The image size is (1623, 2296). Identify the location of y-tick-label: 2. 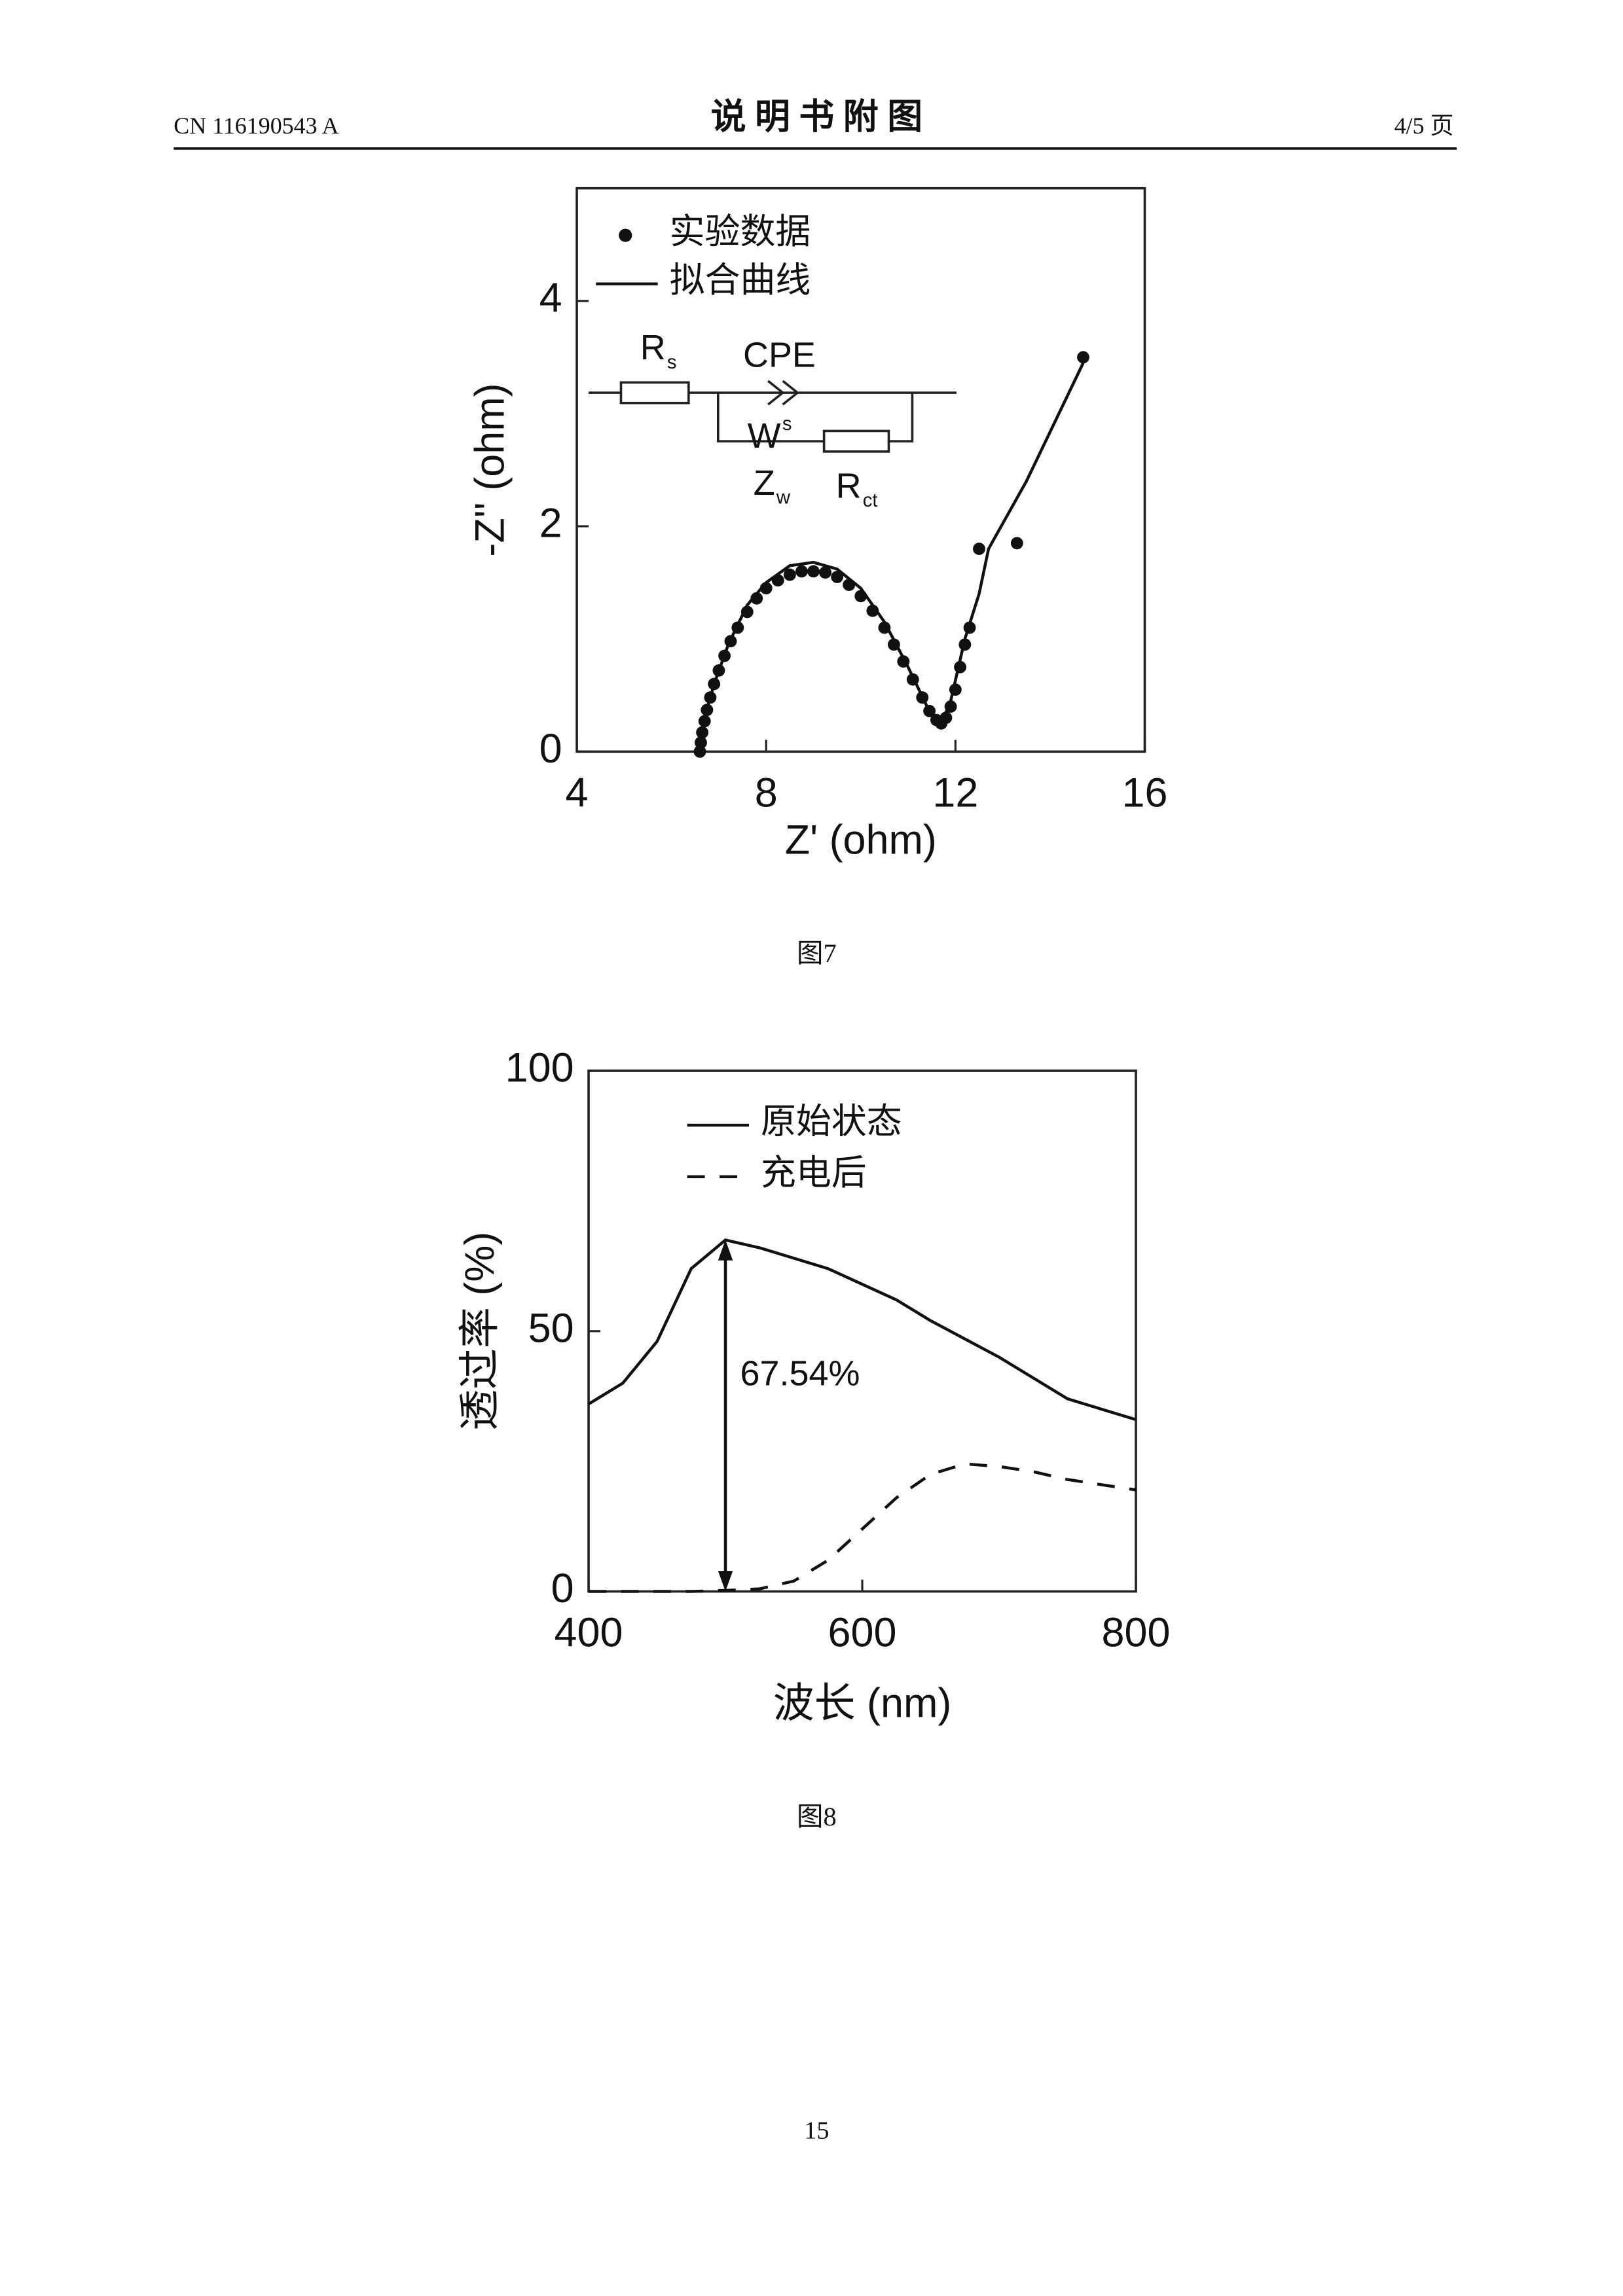
(550, 524).